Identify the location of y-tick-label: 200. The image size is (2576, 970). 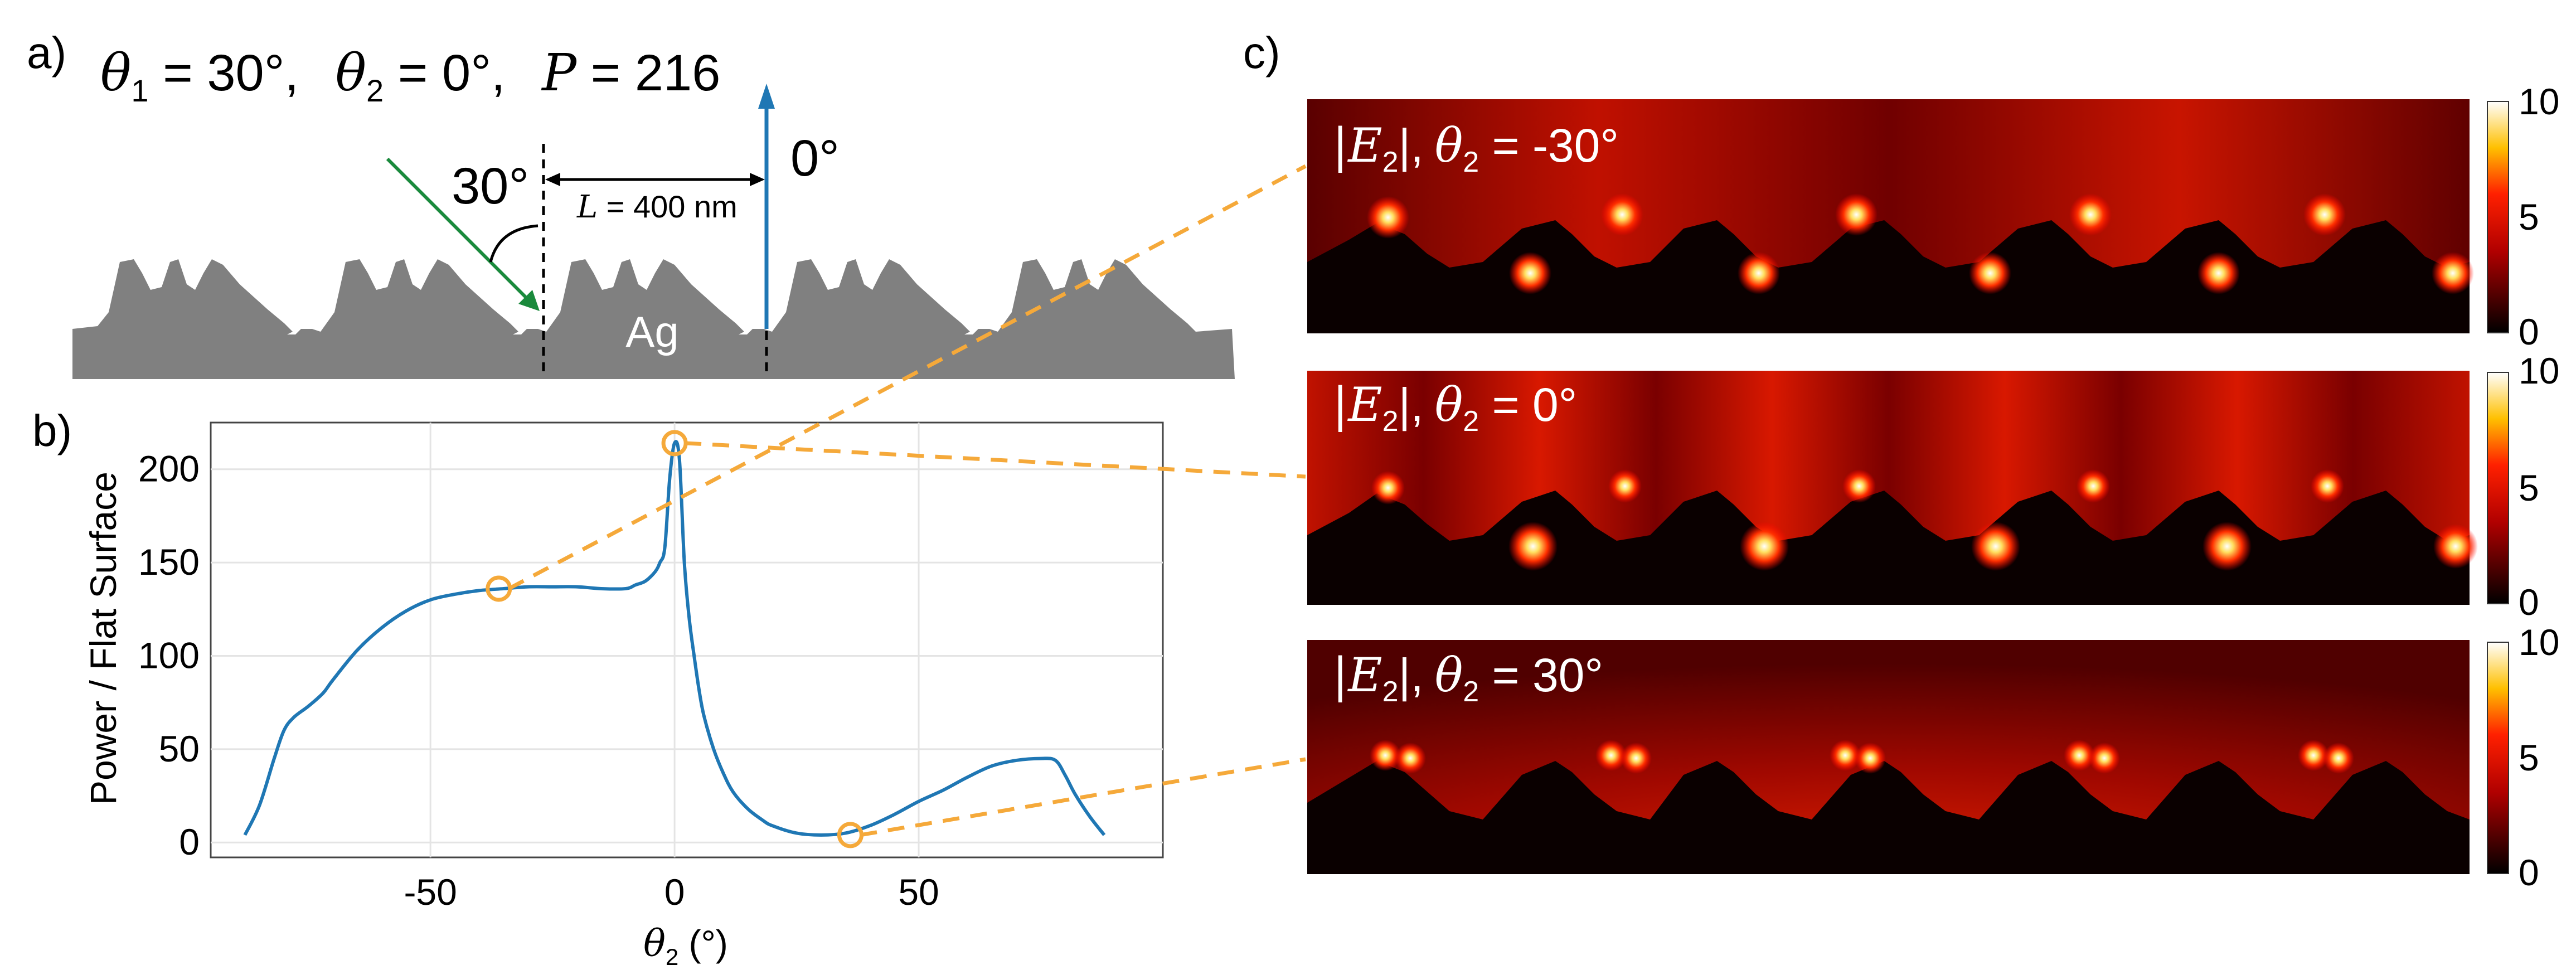
(169, 469).